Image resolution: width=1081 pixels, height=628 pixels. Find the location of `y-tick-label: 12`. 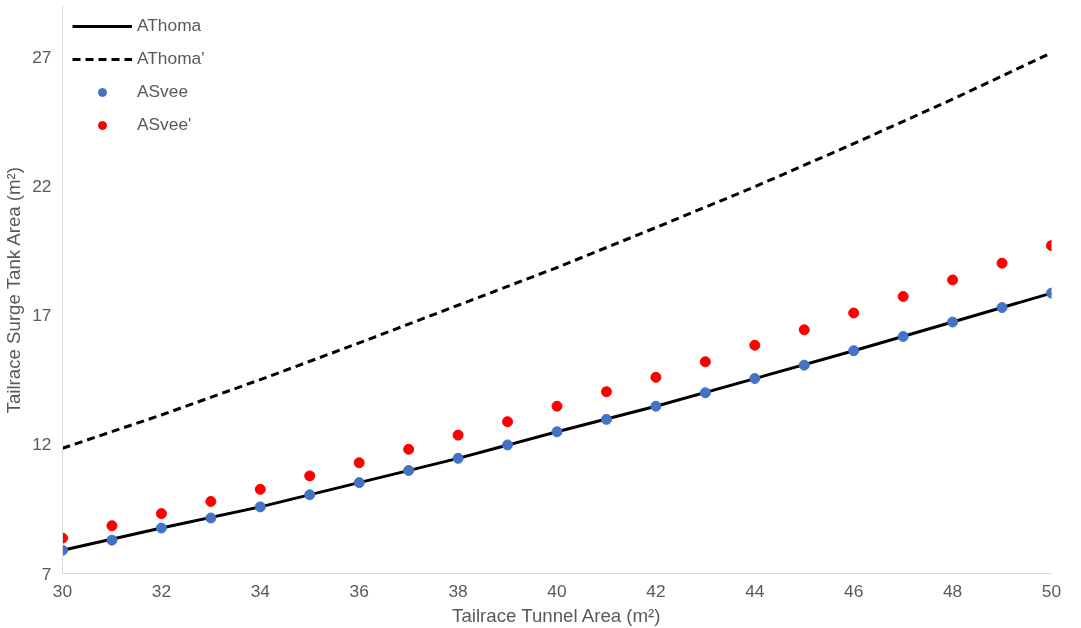

y-tick-label: 12 is located at coordinates (42, 444).